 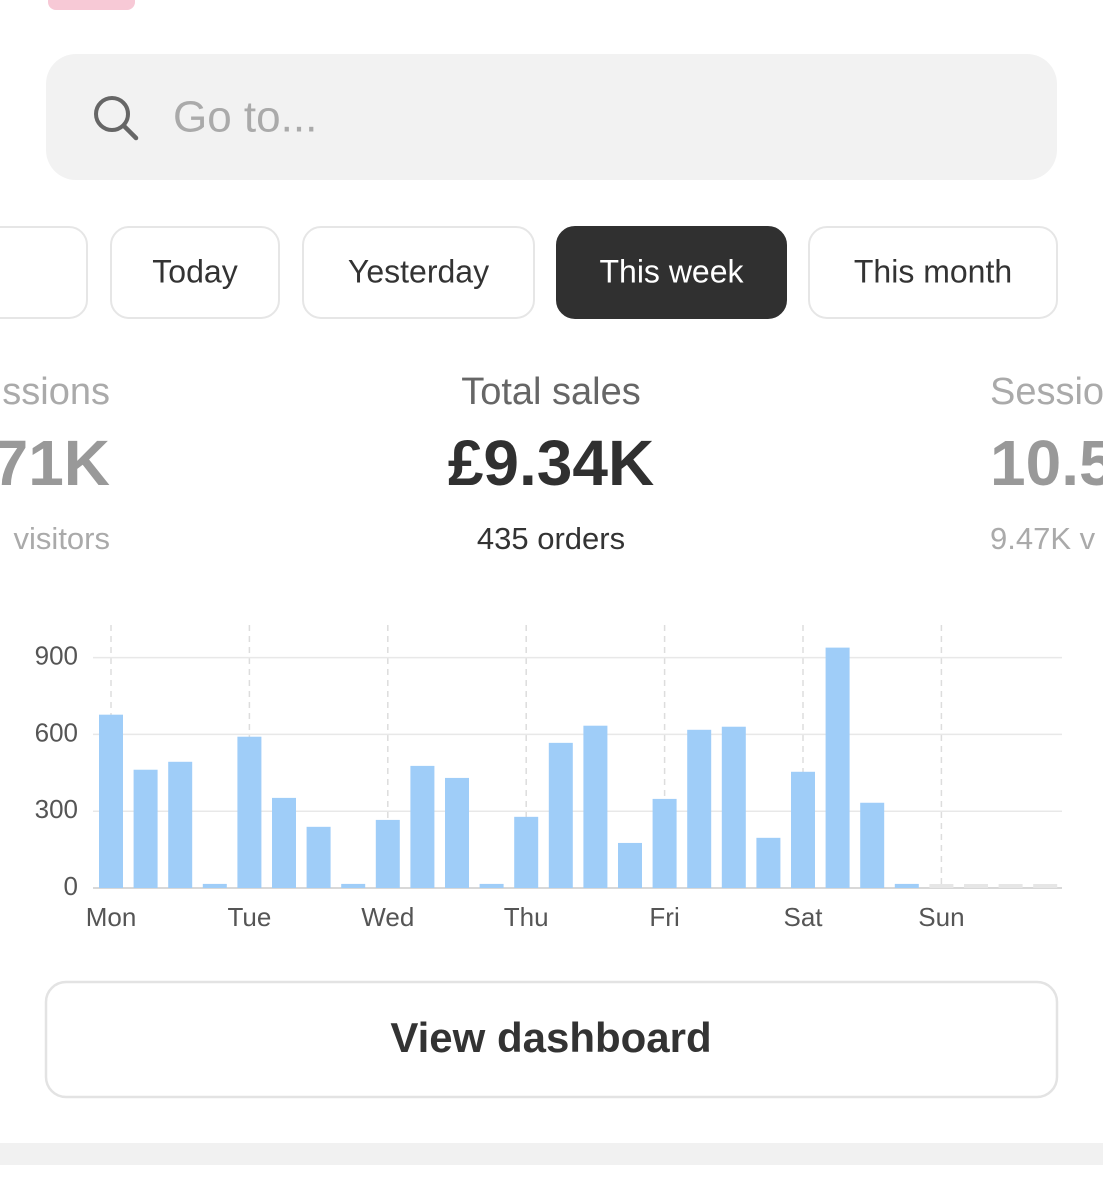 What do you see at coordinates (62, 538) in the screenshot?
I see `stat-sub: visitors` at bounding box center [62, 538].